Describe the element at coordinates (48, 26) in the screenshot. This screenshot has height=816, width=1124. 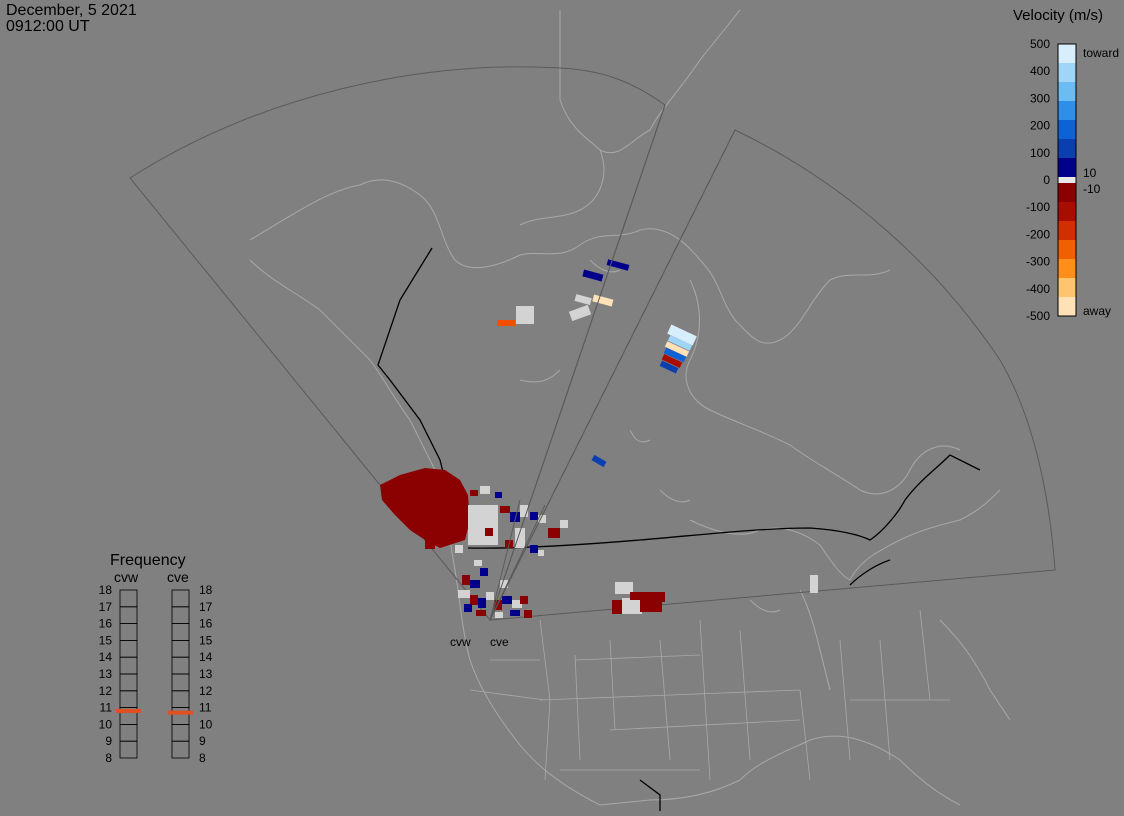
I see `time-label: 0912:00 UT` at that location.